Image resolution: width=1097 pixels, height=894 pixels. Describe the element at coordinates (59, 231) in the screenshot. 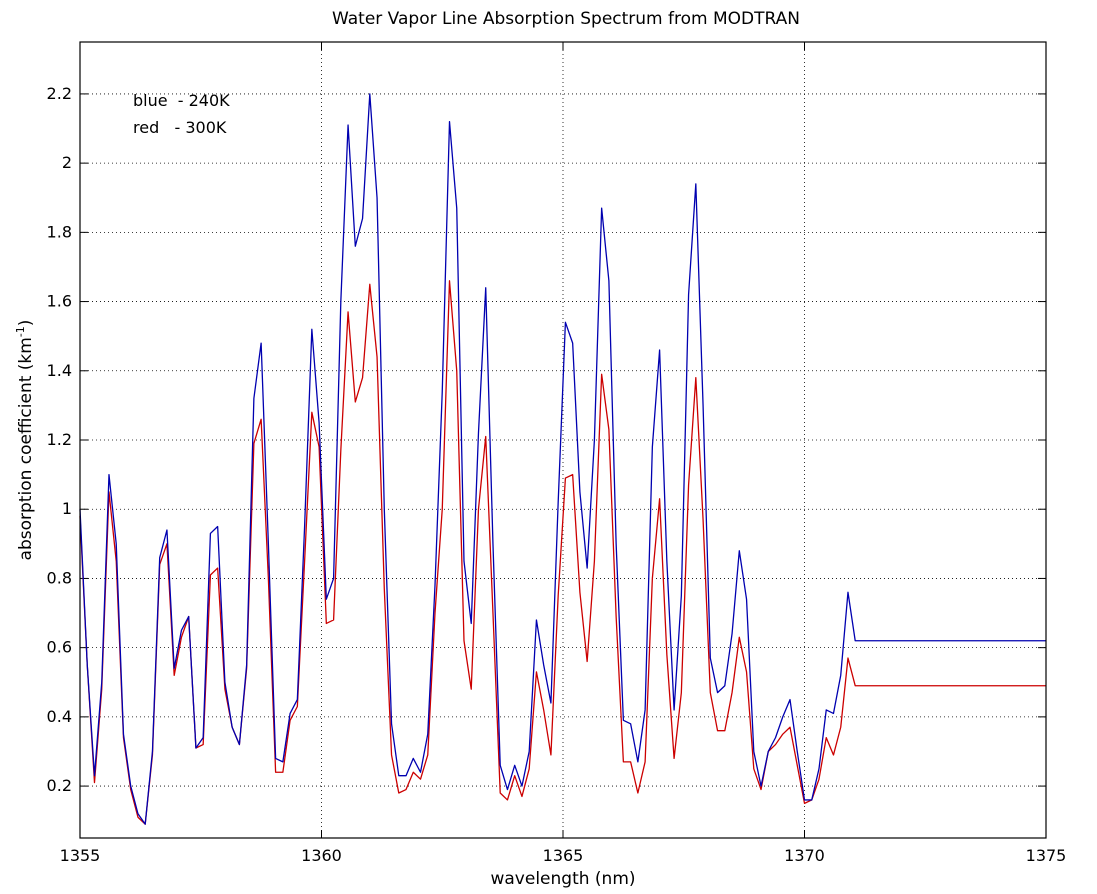

I see `y-tick-label: 1.8` at that location.